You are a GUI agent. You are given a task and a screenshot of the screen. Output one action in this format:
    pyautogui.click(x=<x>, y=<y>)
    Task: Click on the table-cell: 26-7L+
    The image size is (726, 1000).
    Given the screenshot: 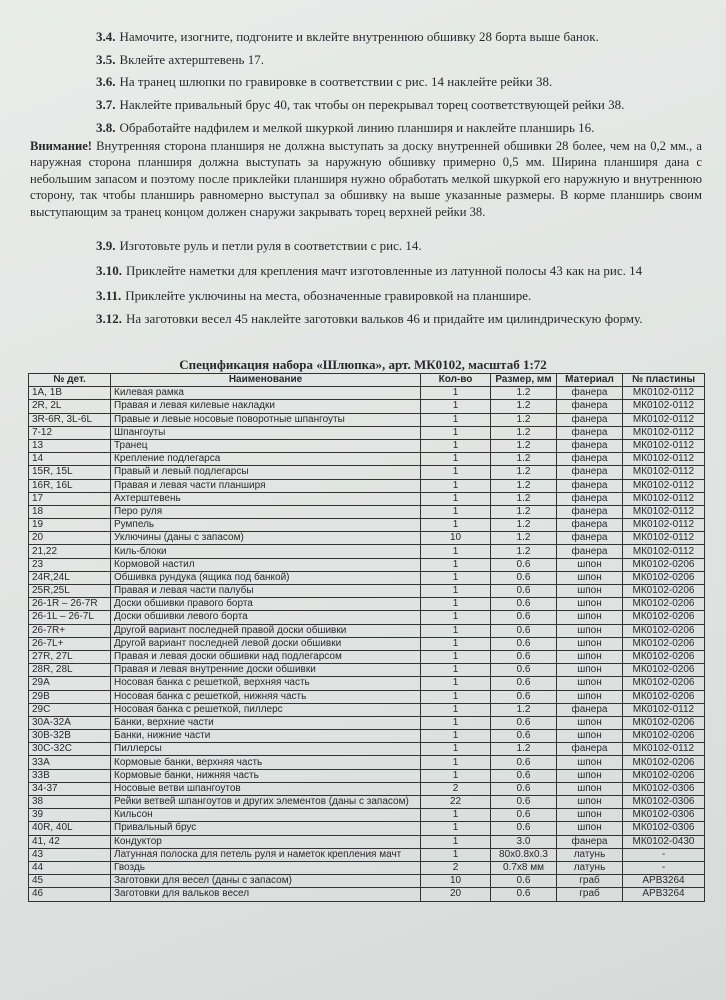 What is the action you would take?
    pyautogui.click(x=69, y=643)
    